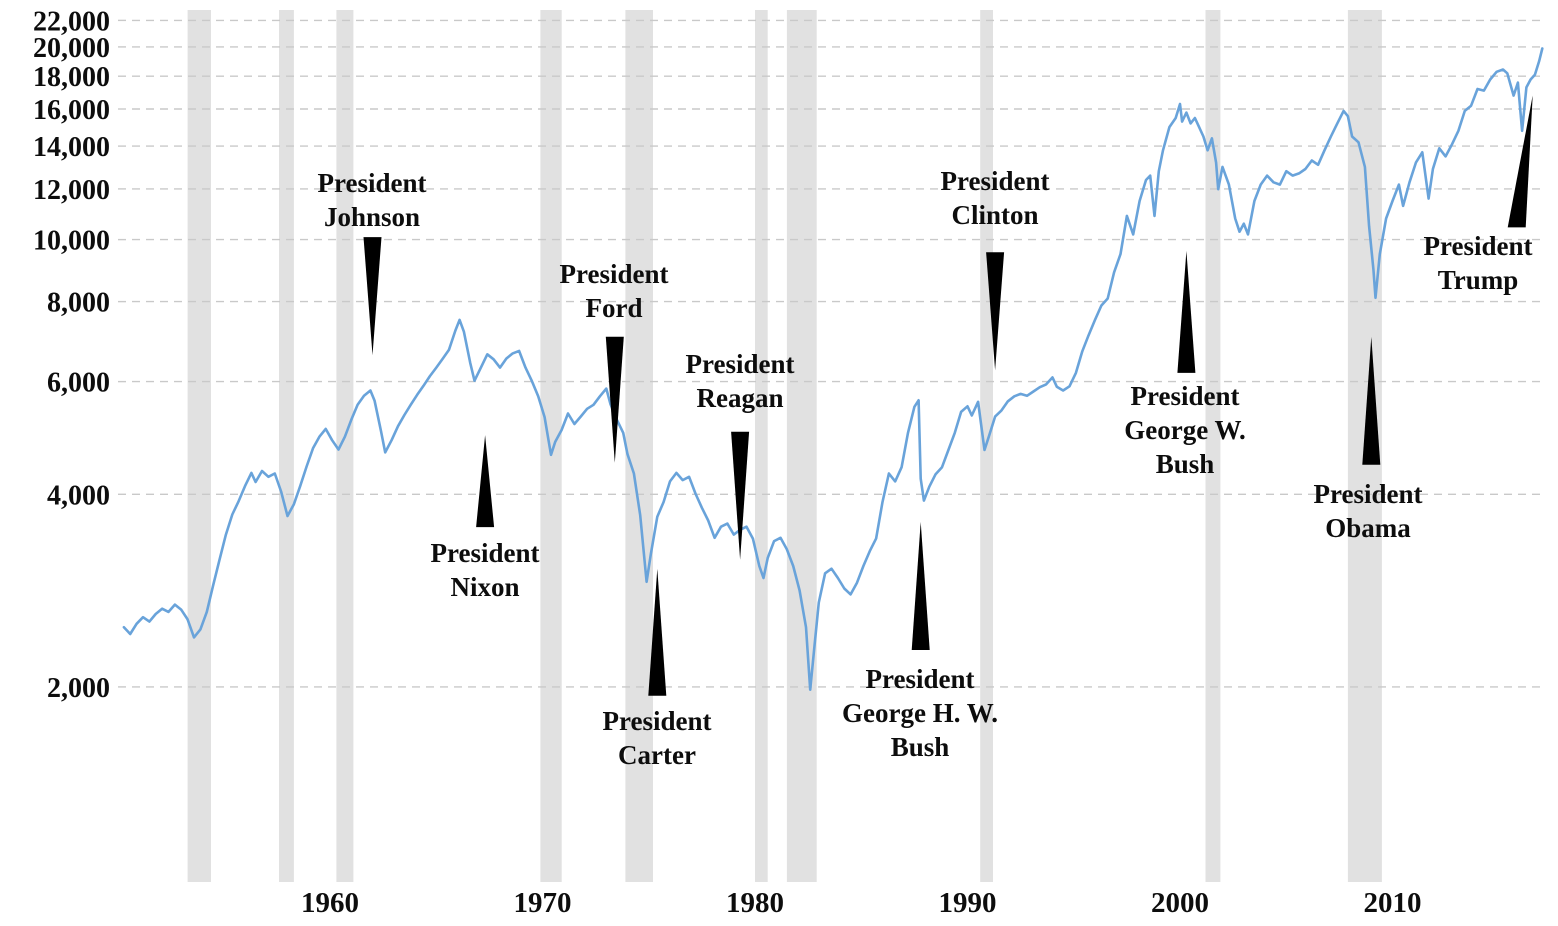 Image resolution: width=1558 pixels, height=926 pixels. Describe the element at coordinates (71, 190) in the screenshot. I see `y-tick-label: 12,000` at that location.